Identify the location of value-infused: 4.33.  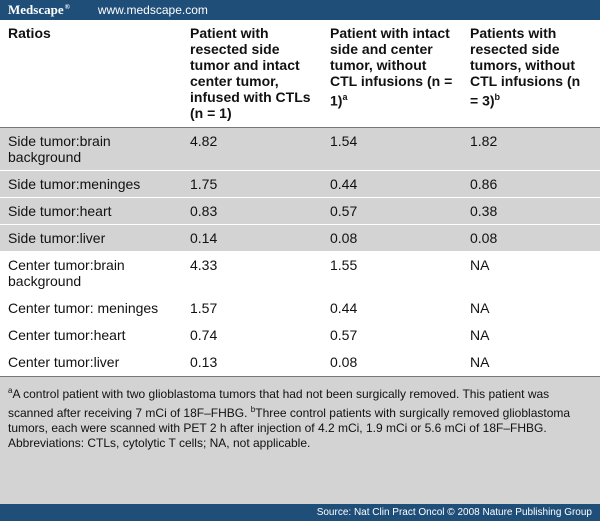
(204, 265).